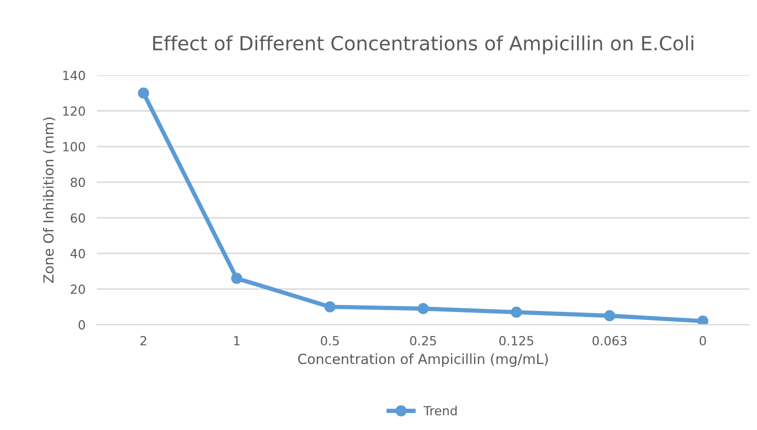  What do you see at coordinates (49, 200) in the screenshot?
I see `y-axis-title: Zone Of Inhibition (mm)` at bounding box center [49, 200].